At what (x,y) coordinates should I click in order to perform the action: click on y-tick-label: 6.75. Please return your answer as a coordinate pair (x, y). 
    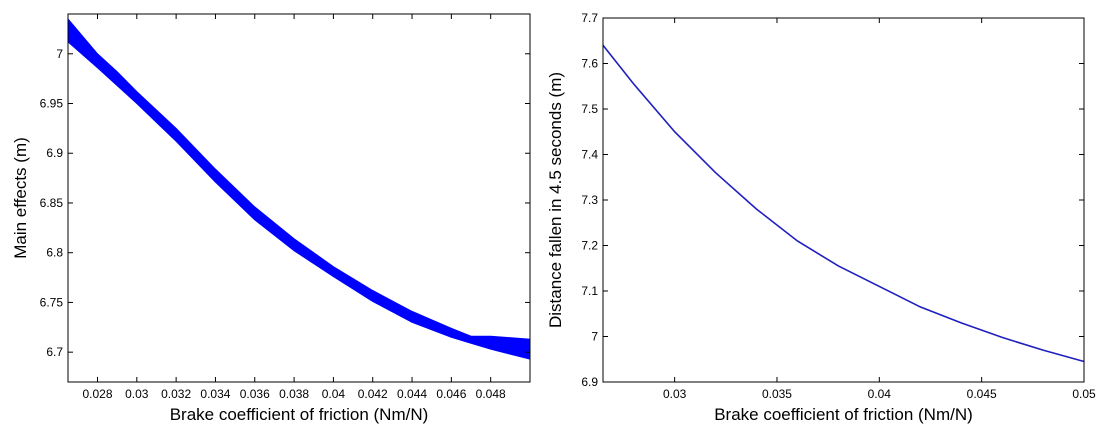
    Looking at the image, I should click on (52, 302).